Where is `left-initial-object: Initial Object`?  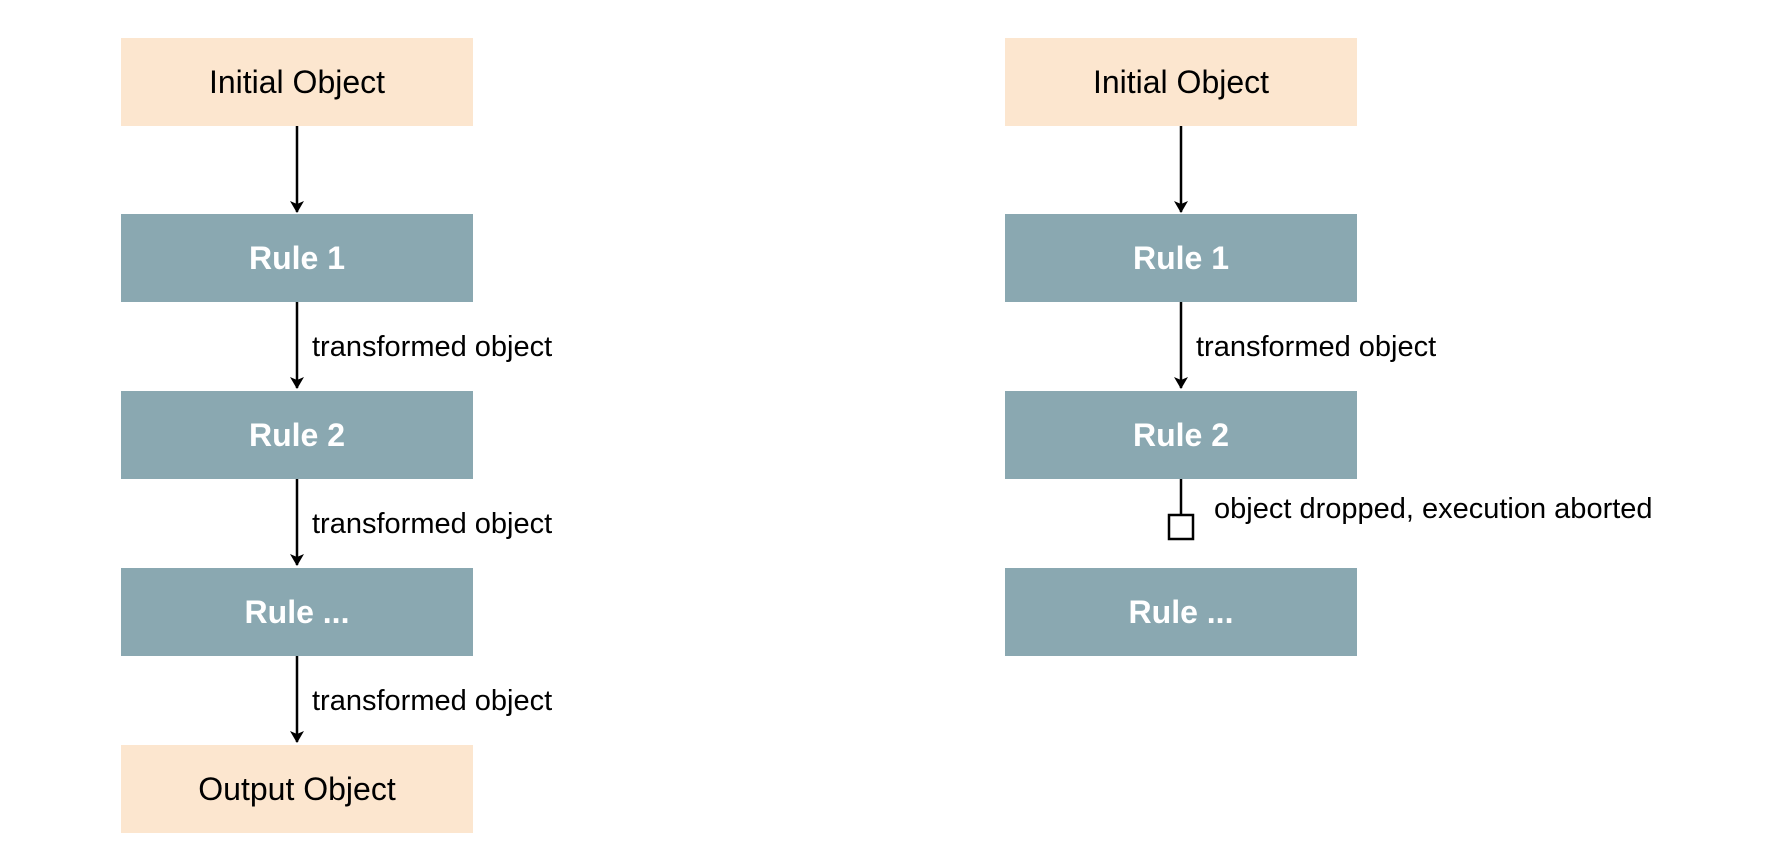 left-initial-object: Initial Object is located at coordinates (297, 82).